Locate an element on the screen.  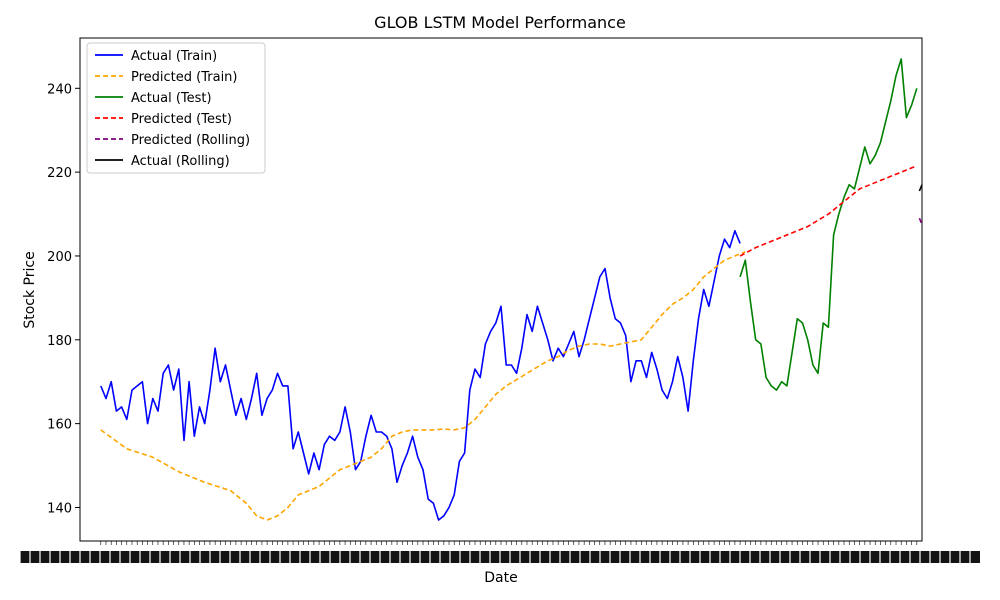
chart-title: GLOB LSTM Model Performance is located at coordinates (500, 22).